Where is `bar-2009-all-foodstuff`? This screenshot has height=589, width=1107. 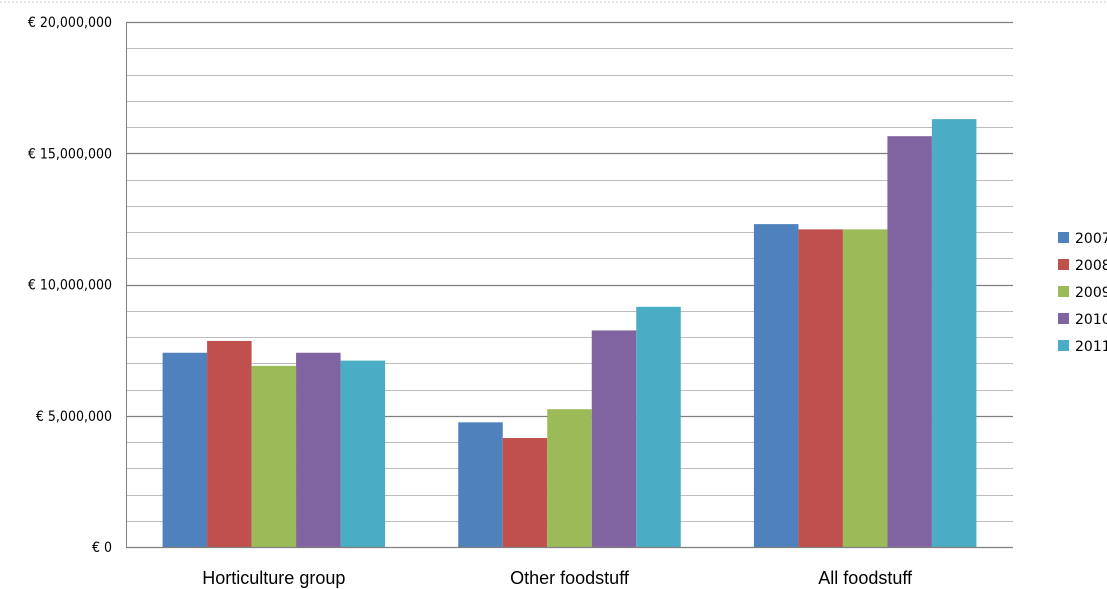
bar-2009-all-foodstuff is located at coordinates (865, 388).